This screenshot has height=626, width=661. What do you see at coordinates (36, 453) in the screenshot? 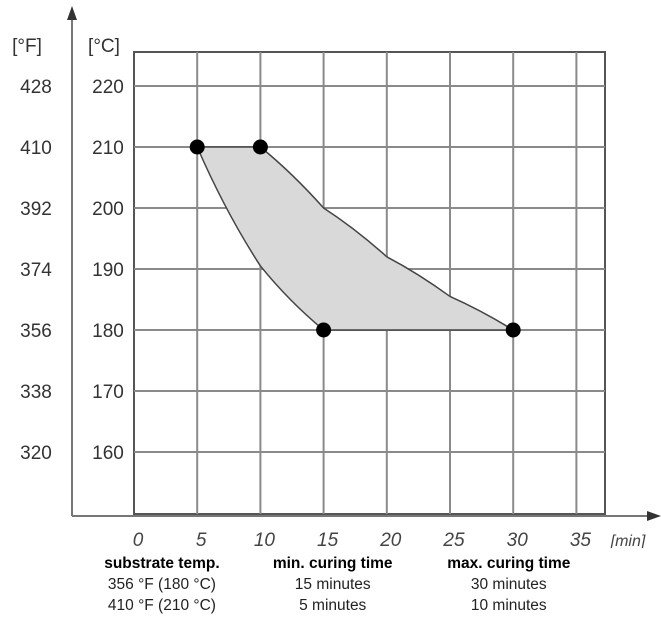
I see `y-tick-label-f: 320` at bounding box center [36, 453].